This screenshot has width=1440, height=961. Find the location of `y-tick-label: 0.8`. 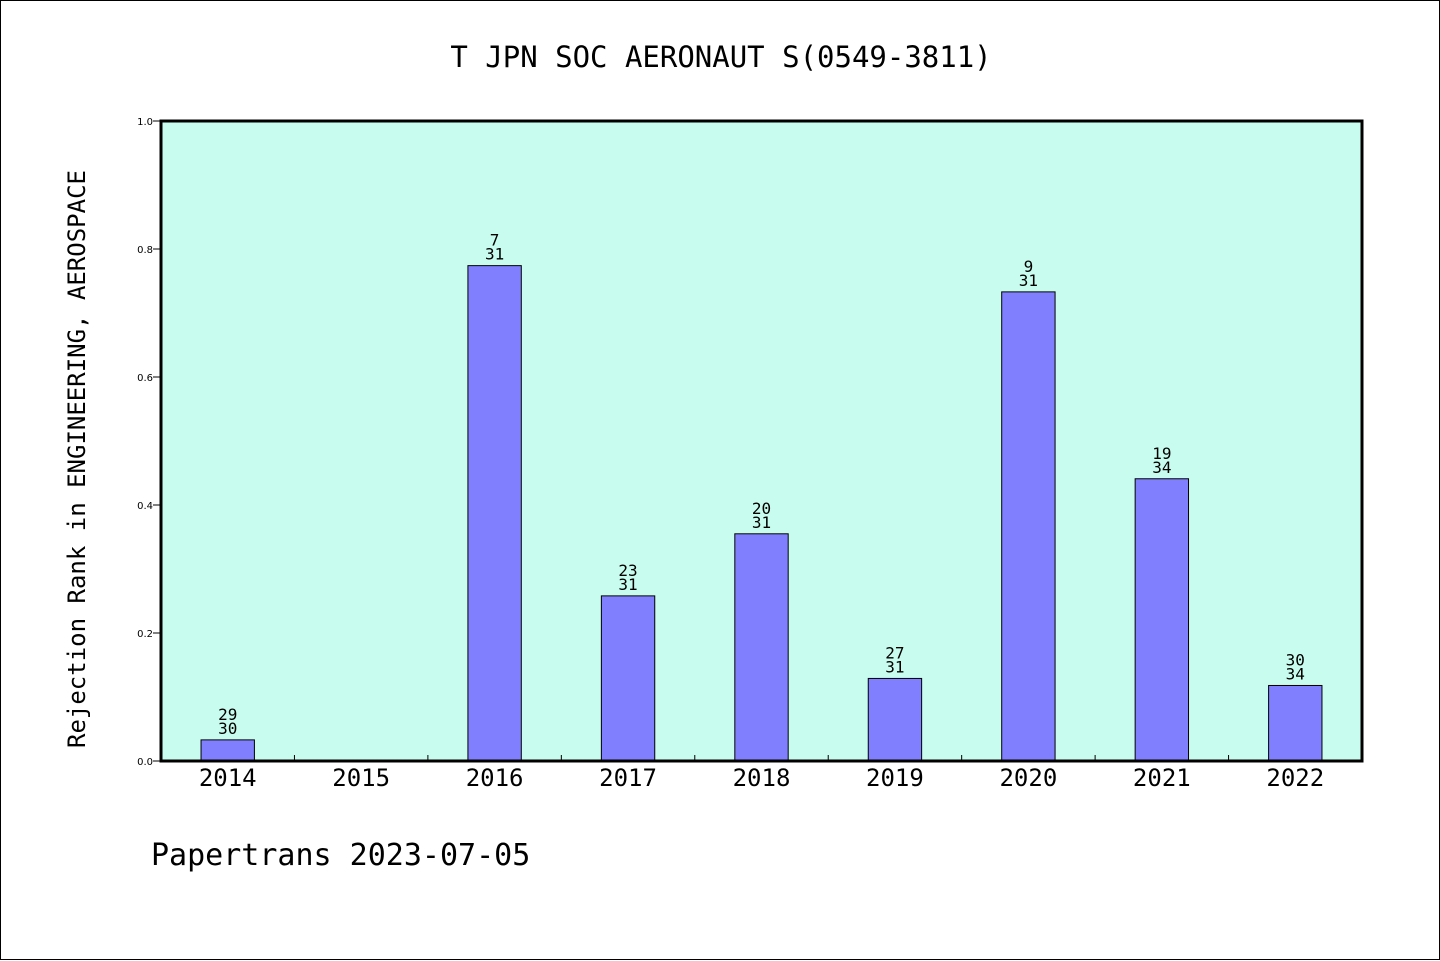

y-tick-label: 0.8 is located at coordinates (145, 250).